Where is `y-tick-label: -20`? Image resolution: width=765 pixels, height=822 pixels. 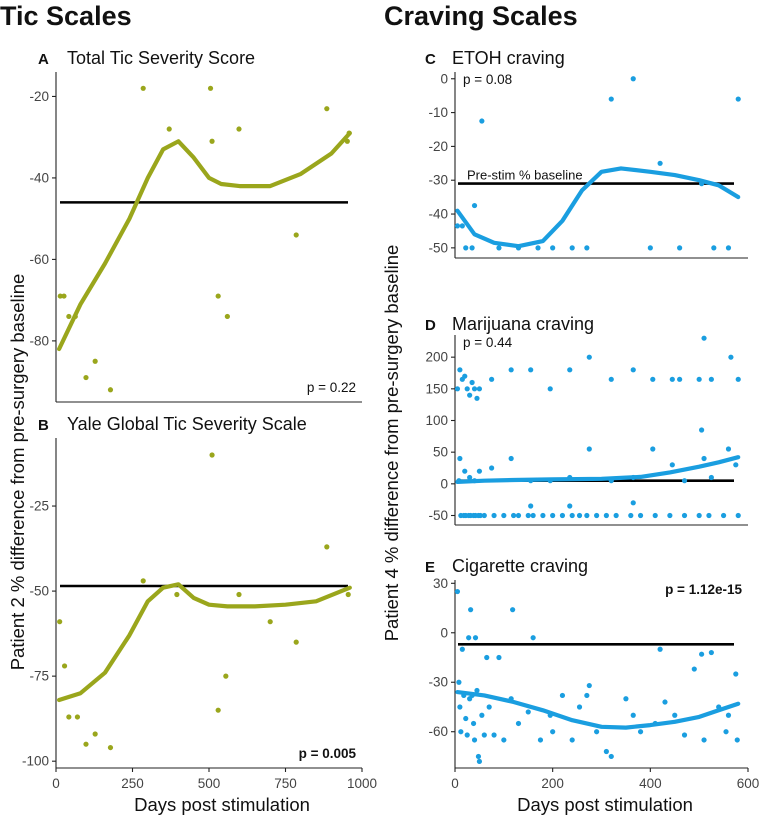 y-tick-label: -20 is located at coordinates (438, 146).